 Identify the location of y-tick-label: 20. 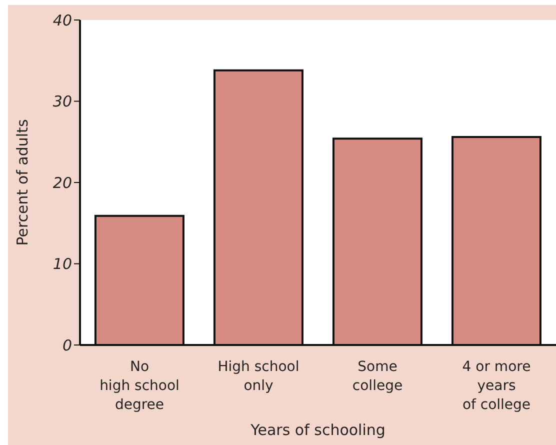
(62, 183).